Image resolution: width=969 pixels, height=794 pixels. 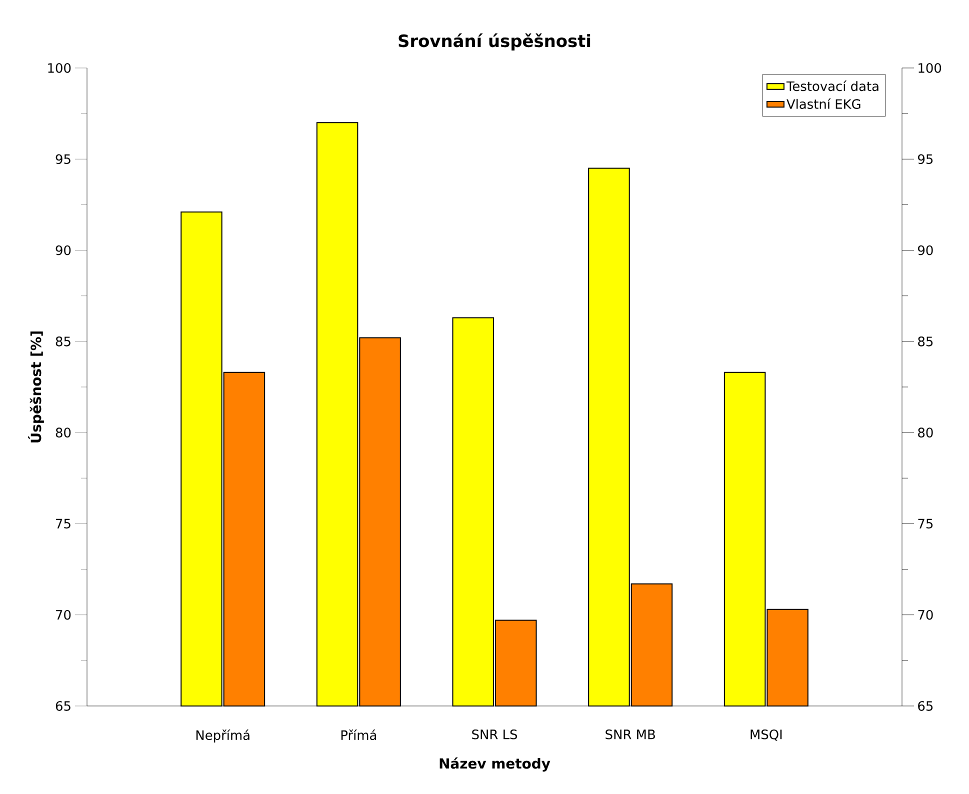 I want to click on y2-tick-label: 80, so click(x=925, y=433).